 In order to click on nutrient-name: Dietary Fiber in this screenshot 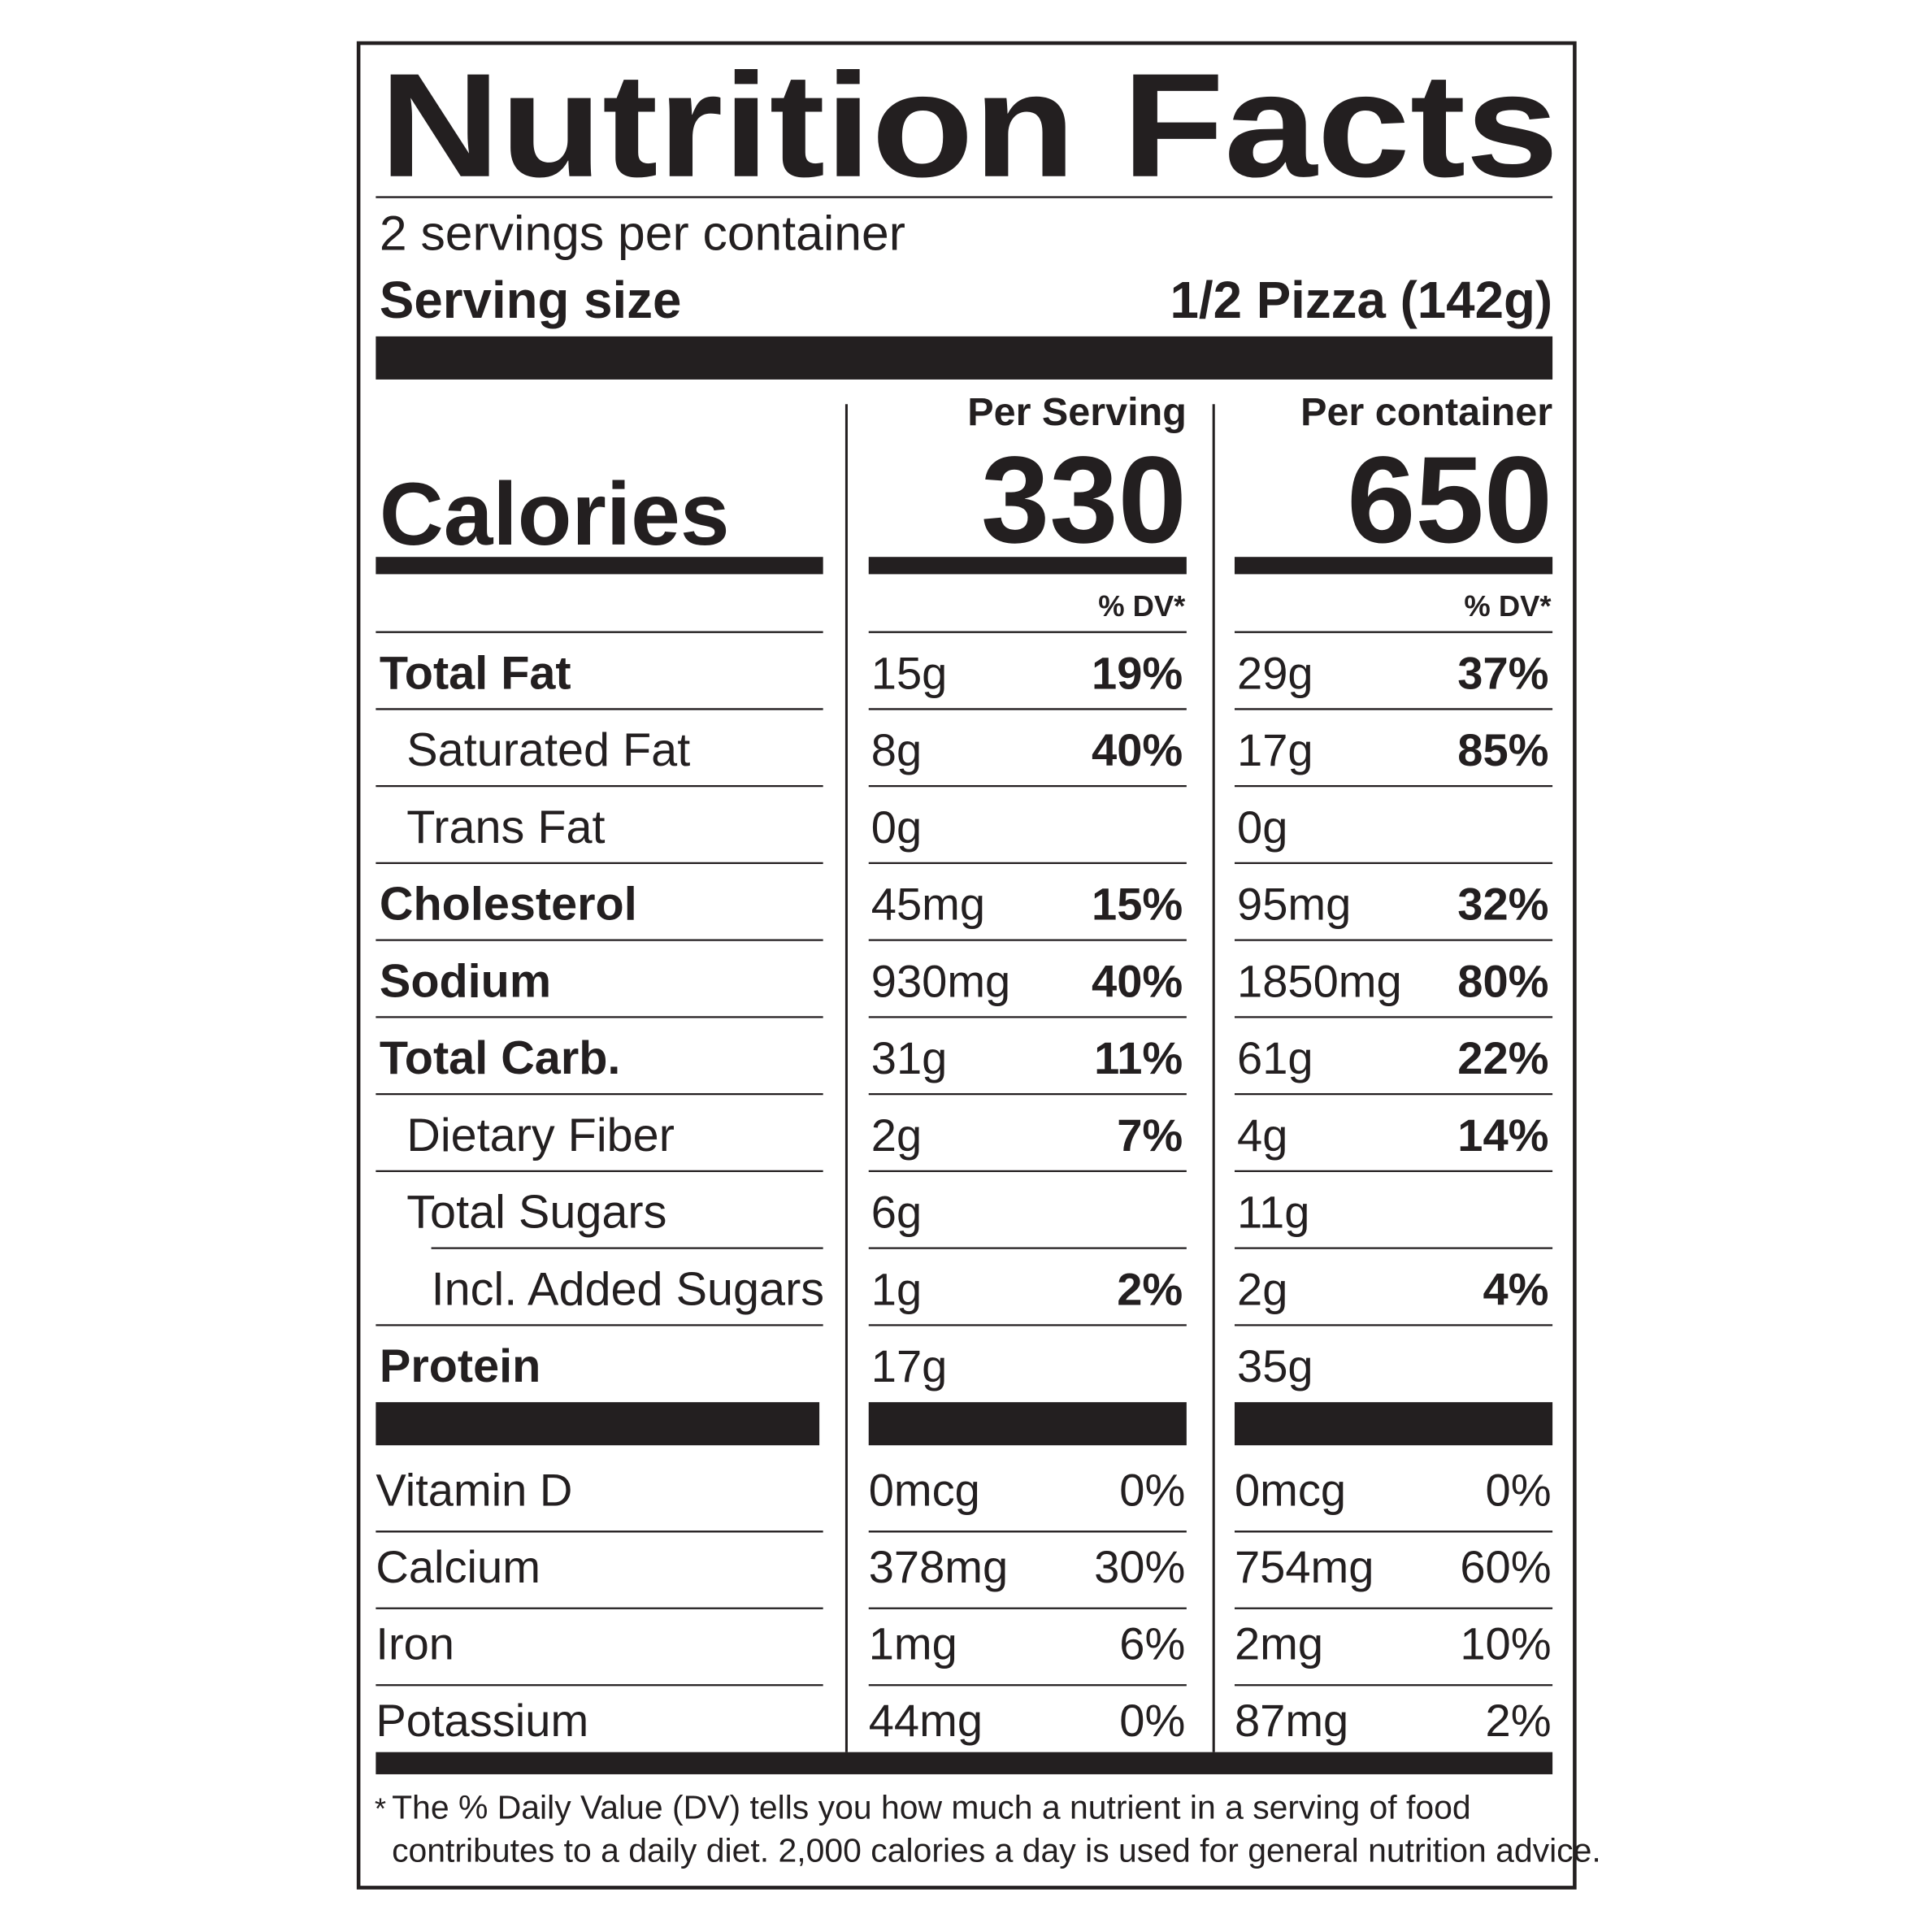, I will do `click(540, 1135)`.